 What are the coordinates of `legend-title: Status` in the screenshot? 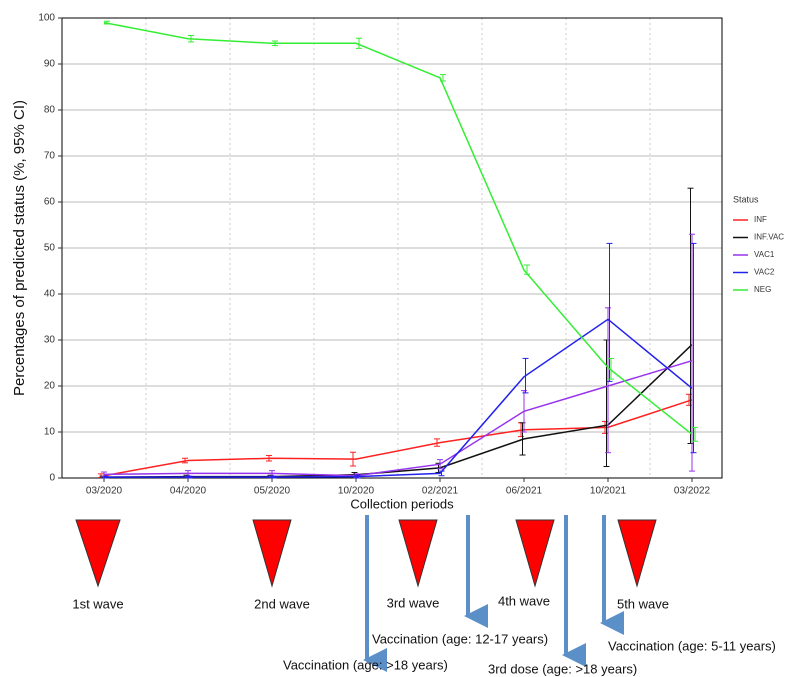 It's located at (746, 199).